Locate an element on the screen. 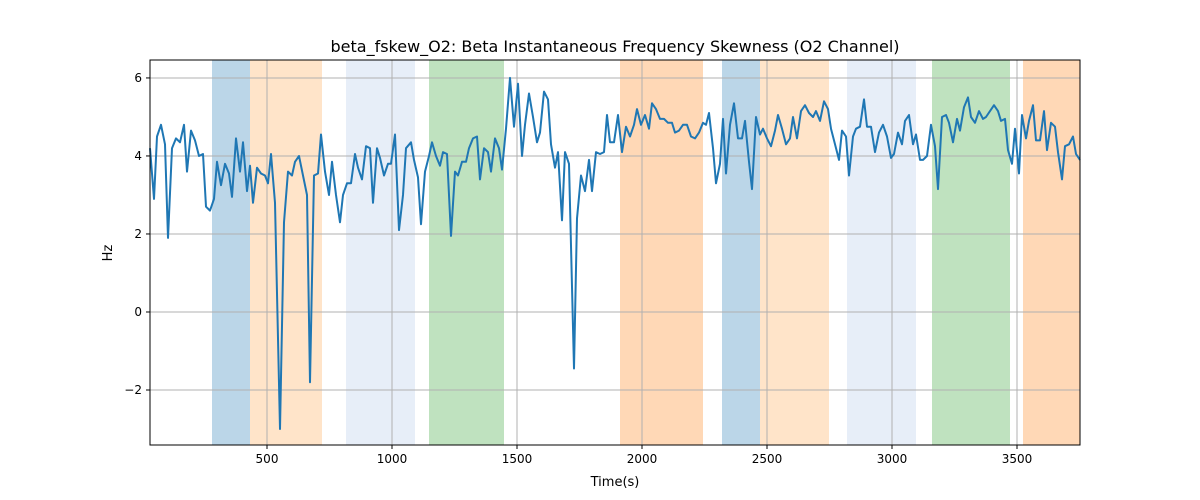  x-axis-ticks: 500 1000 1500 2000 2500 3000 3500 is located at coordinates (644, 455).